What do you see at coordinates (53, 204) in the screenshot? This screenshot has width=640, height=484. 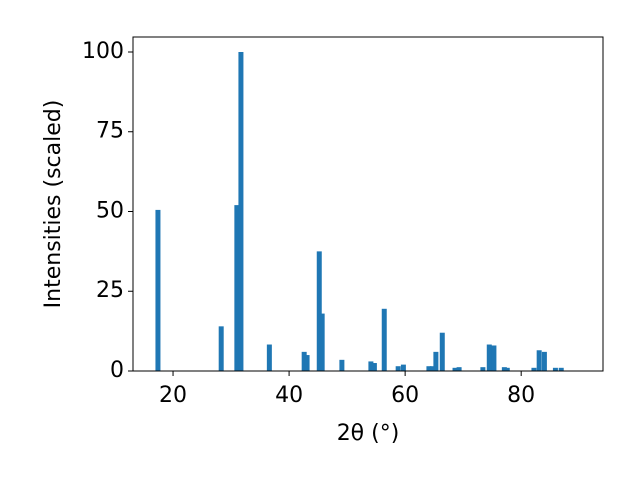 I see `y-axis-label: Intensities (scaled)` at bounding box center [53, 204].